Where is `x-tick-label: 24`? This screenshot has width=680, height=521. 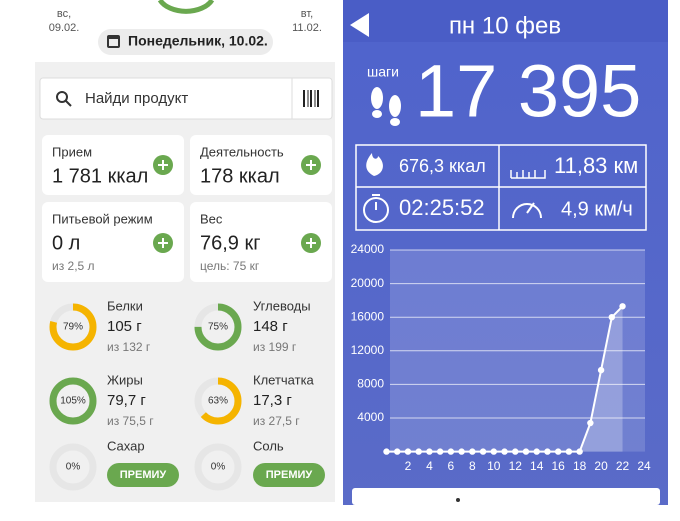
x-tick-label: 24 is located at coordinates (644, 466).